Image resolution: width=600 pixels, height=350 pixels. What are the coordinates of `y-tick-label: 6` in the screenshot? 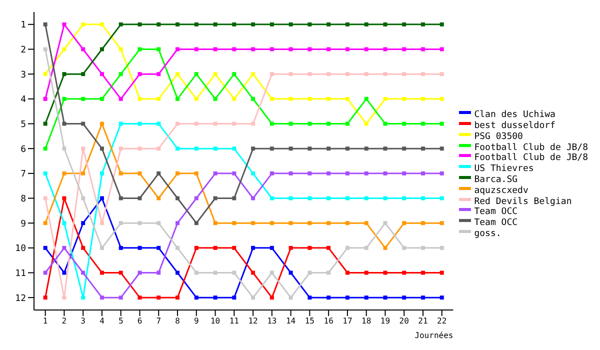 It's located at (23, 149).